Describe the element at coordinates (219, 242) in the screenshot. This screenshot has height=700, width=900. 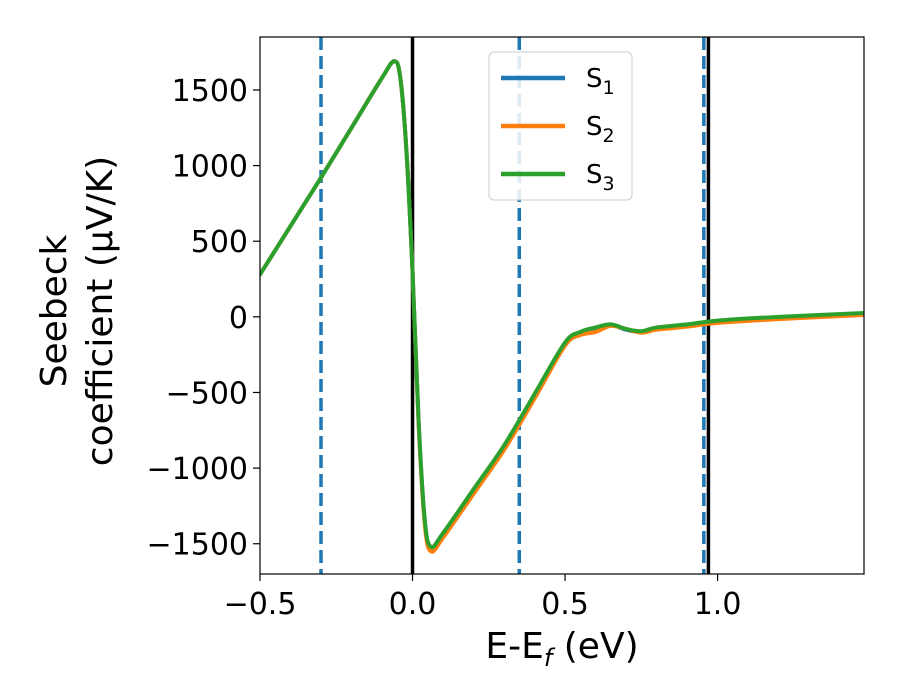
I see `y-tick-label: 500` at that location.